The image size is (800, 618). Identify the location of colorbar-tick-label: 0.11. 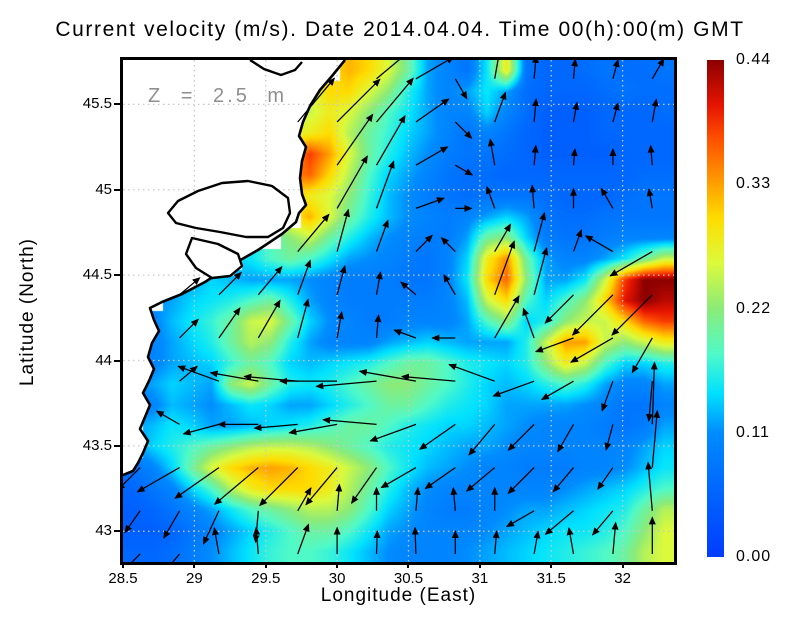
(753, 432).